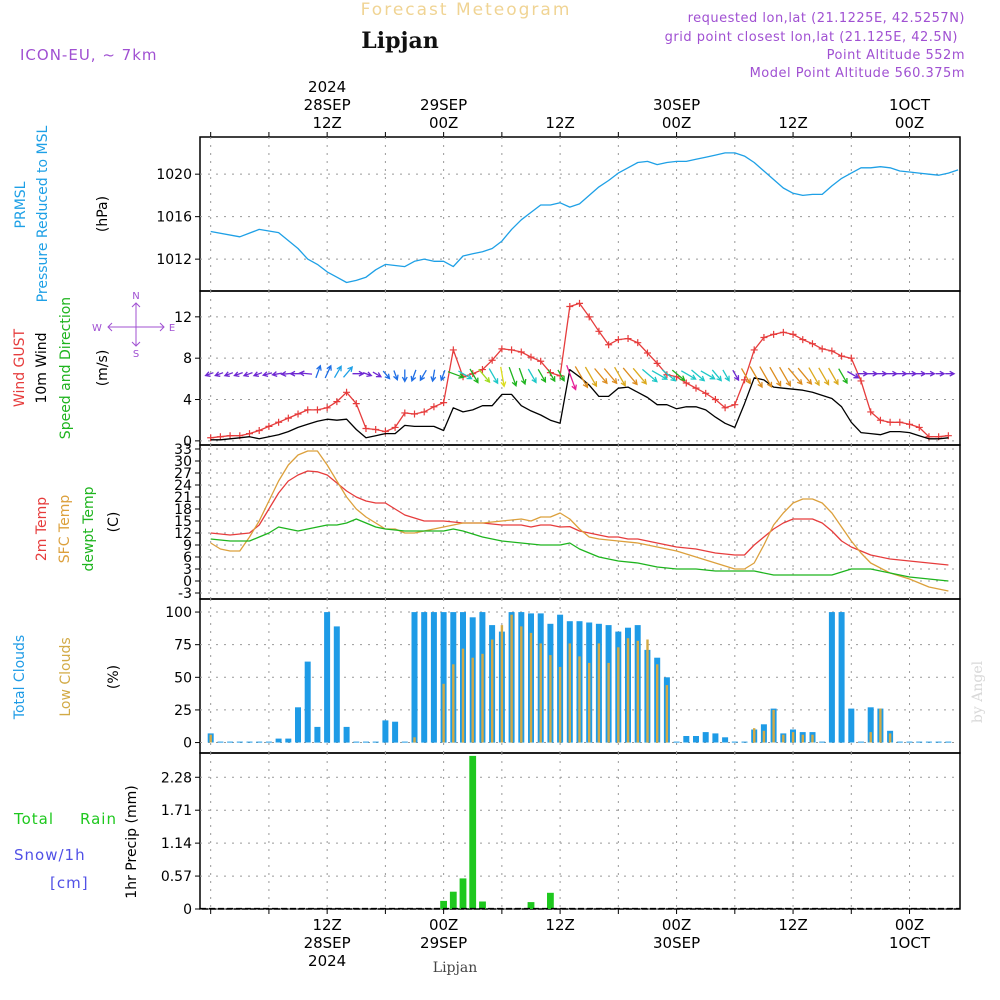 The width and height of the screenshot is (1000, 1000). What do you see at coordinates (183, 474) in the screenshot?
I see `y-tick-label: 27` at bounding box center [183, 474].